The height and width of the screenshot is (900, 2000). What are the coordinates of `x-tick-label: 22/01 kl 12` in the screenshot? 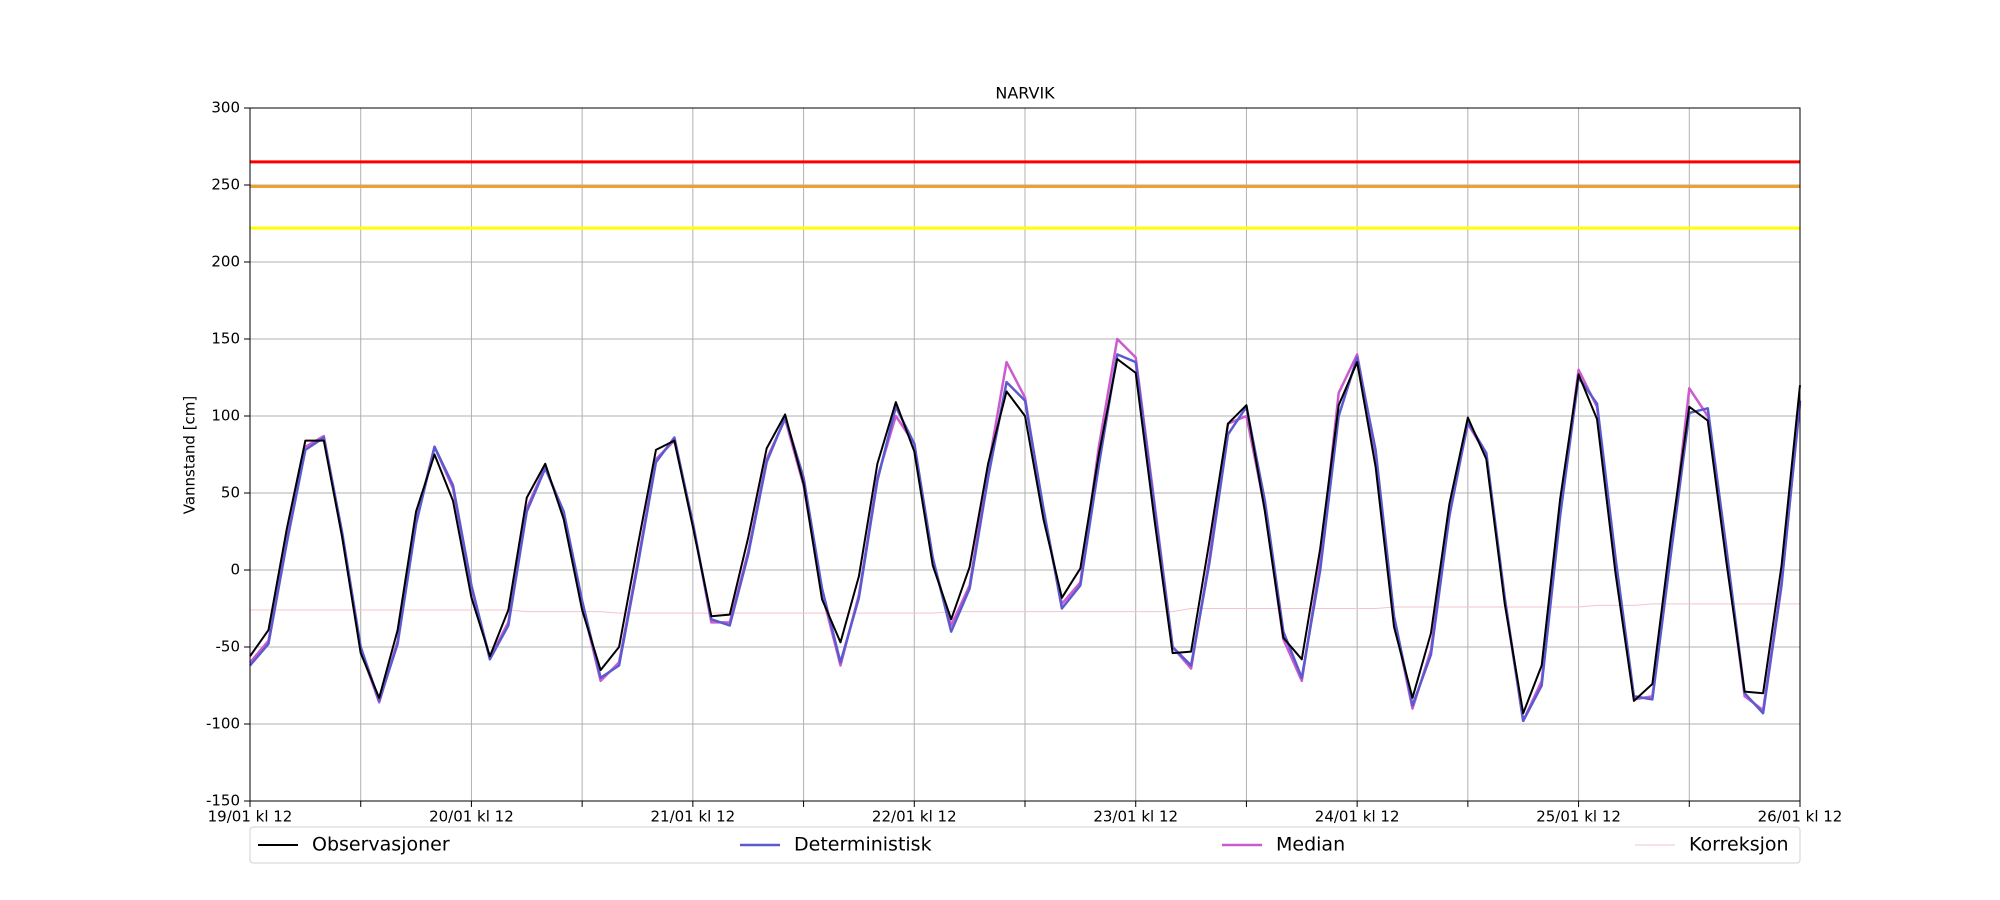 It's located at (914, 817).